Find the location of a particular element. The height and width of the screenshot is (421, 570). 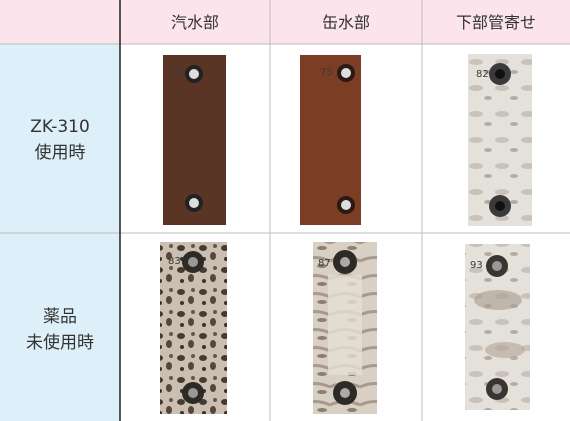

coupon-number: 87 is located at coordinates (324, 263).